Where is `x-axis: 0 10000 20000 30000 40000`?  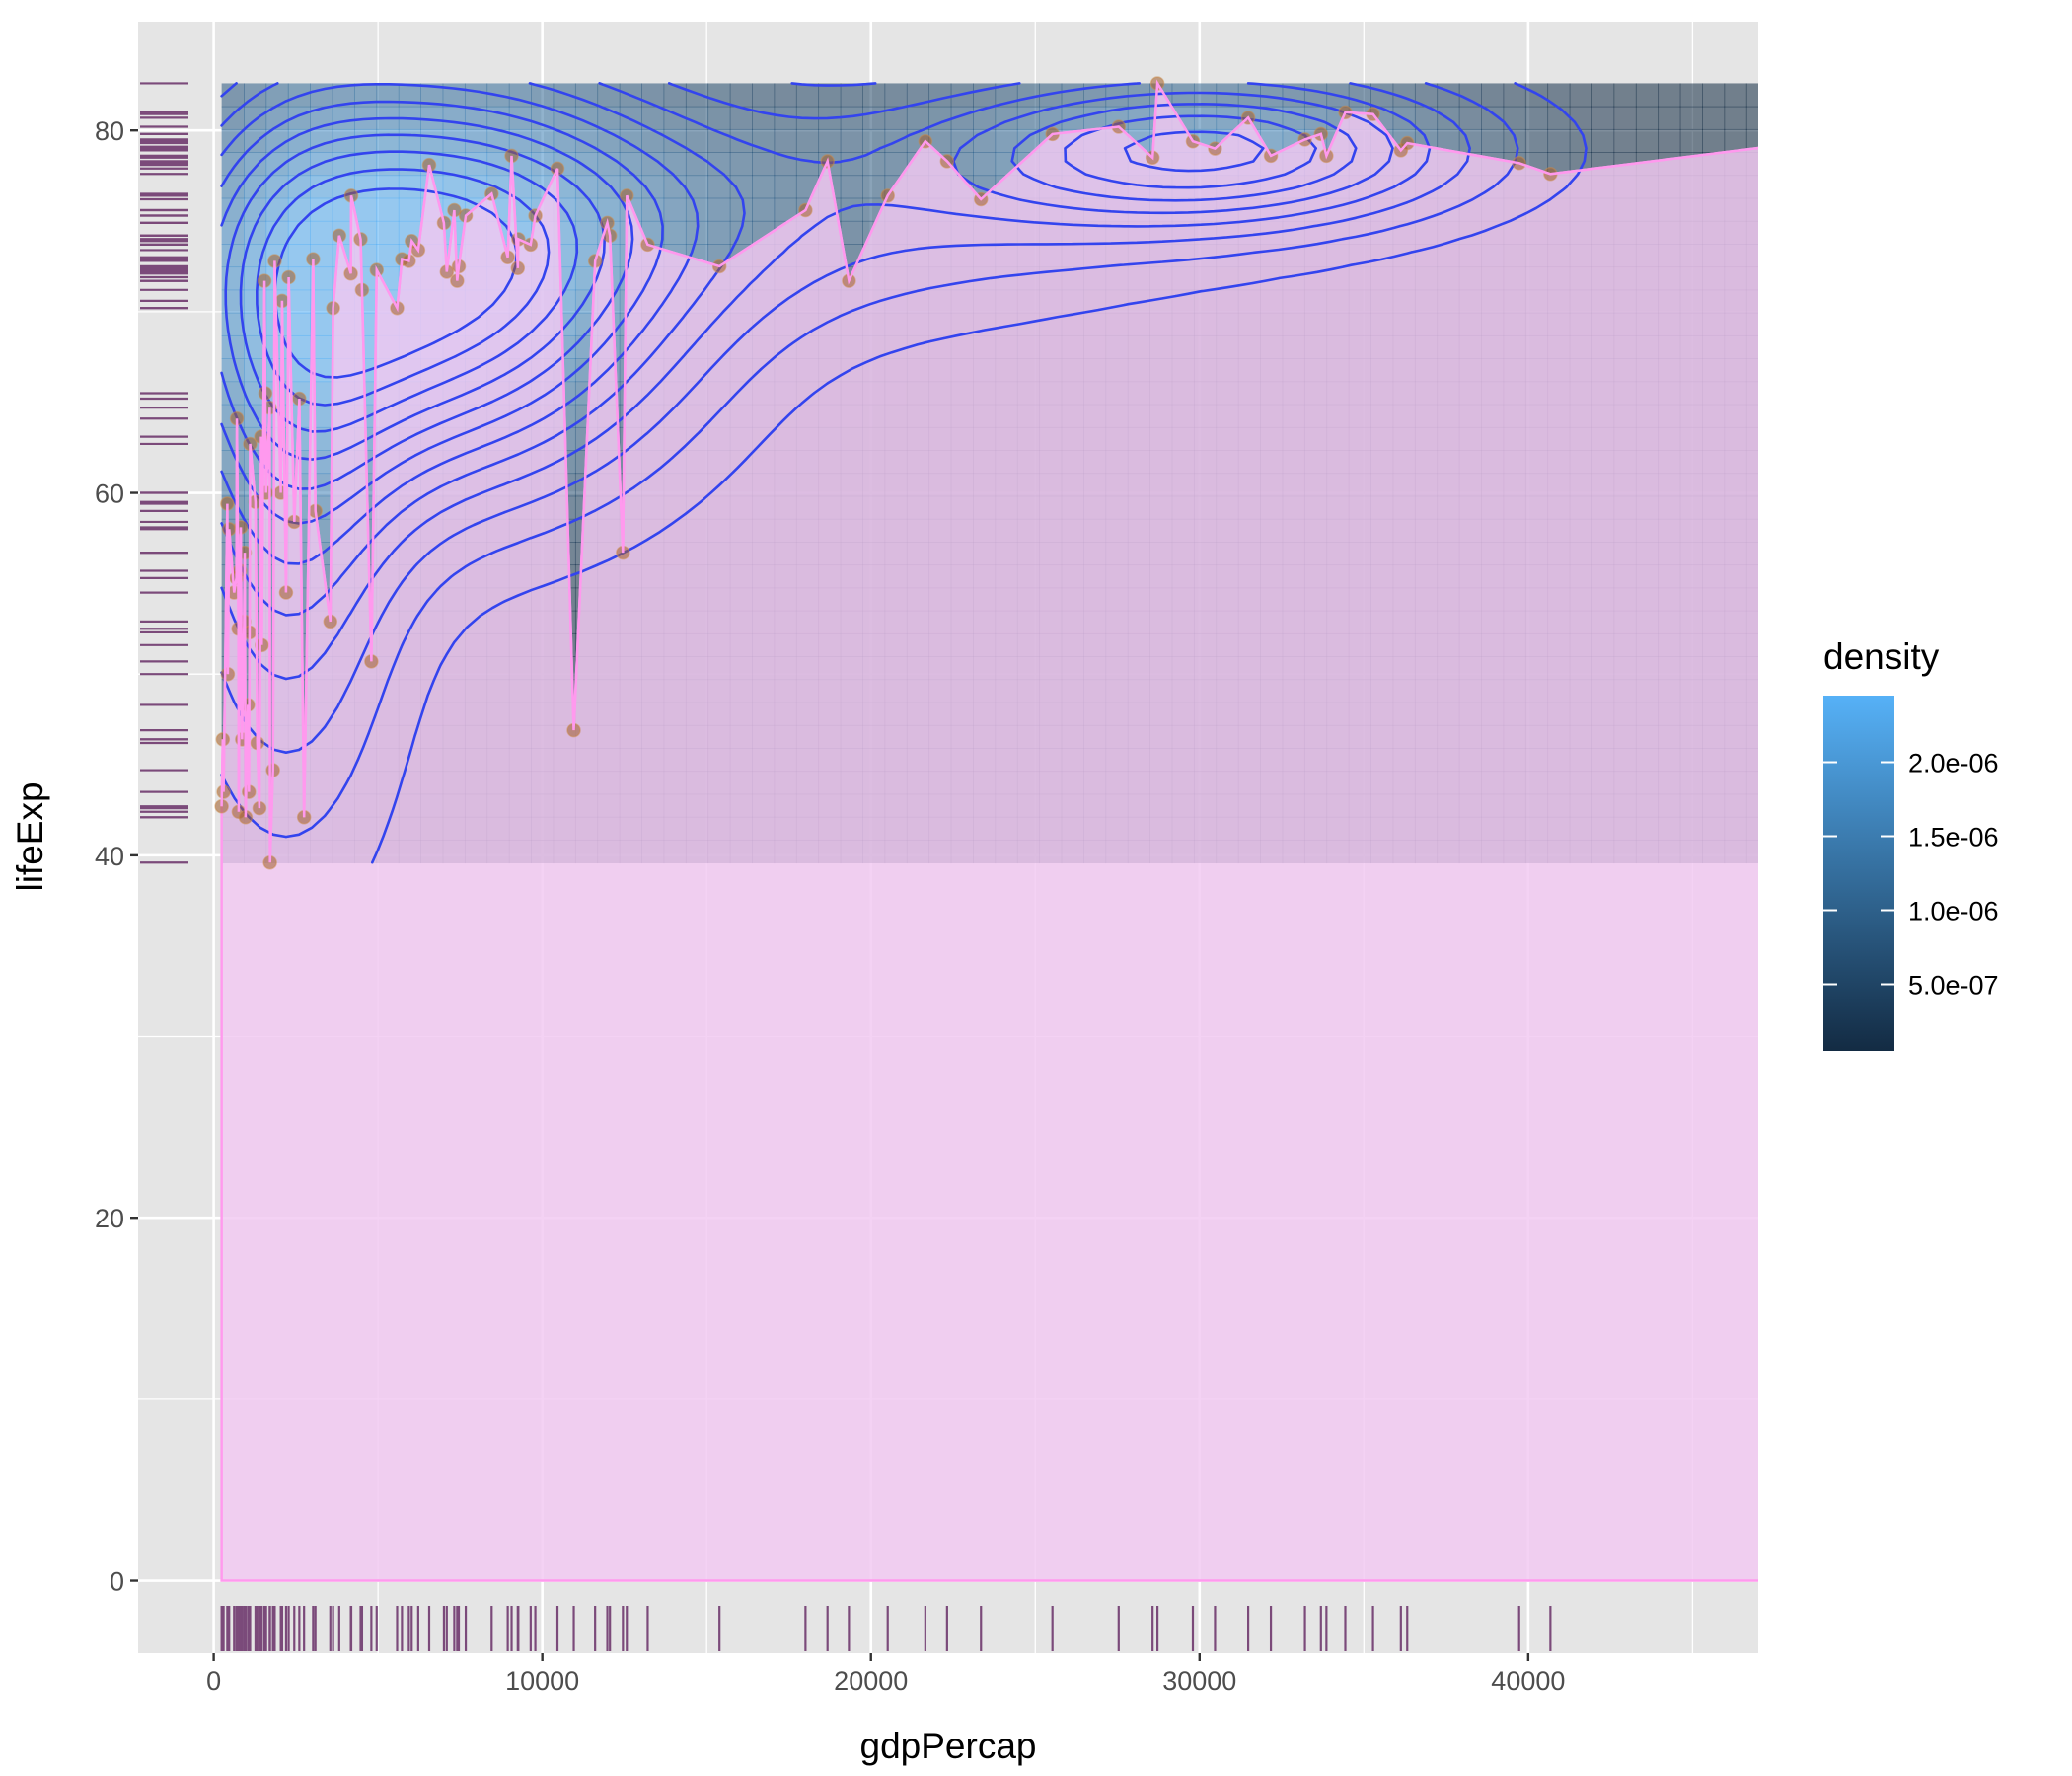 x-axis: 0 10000 20000 30000 40000 is located at coordinates (886, 1675).